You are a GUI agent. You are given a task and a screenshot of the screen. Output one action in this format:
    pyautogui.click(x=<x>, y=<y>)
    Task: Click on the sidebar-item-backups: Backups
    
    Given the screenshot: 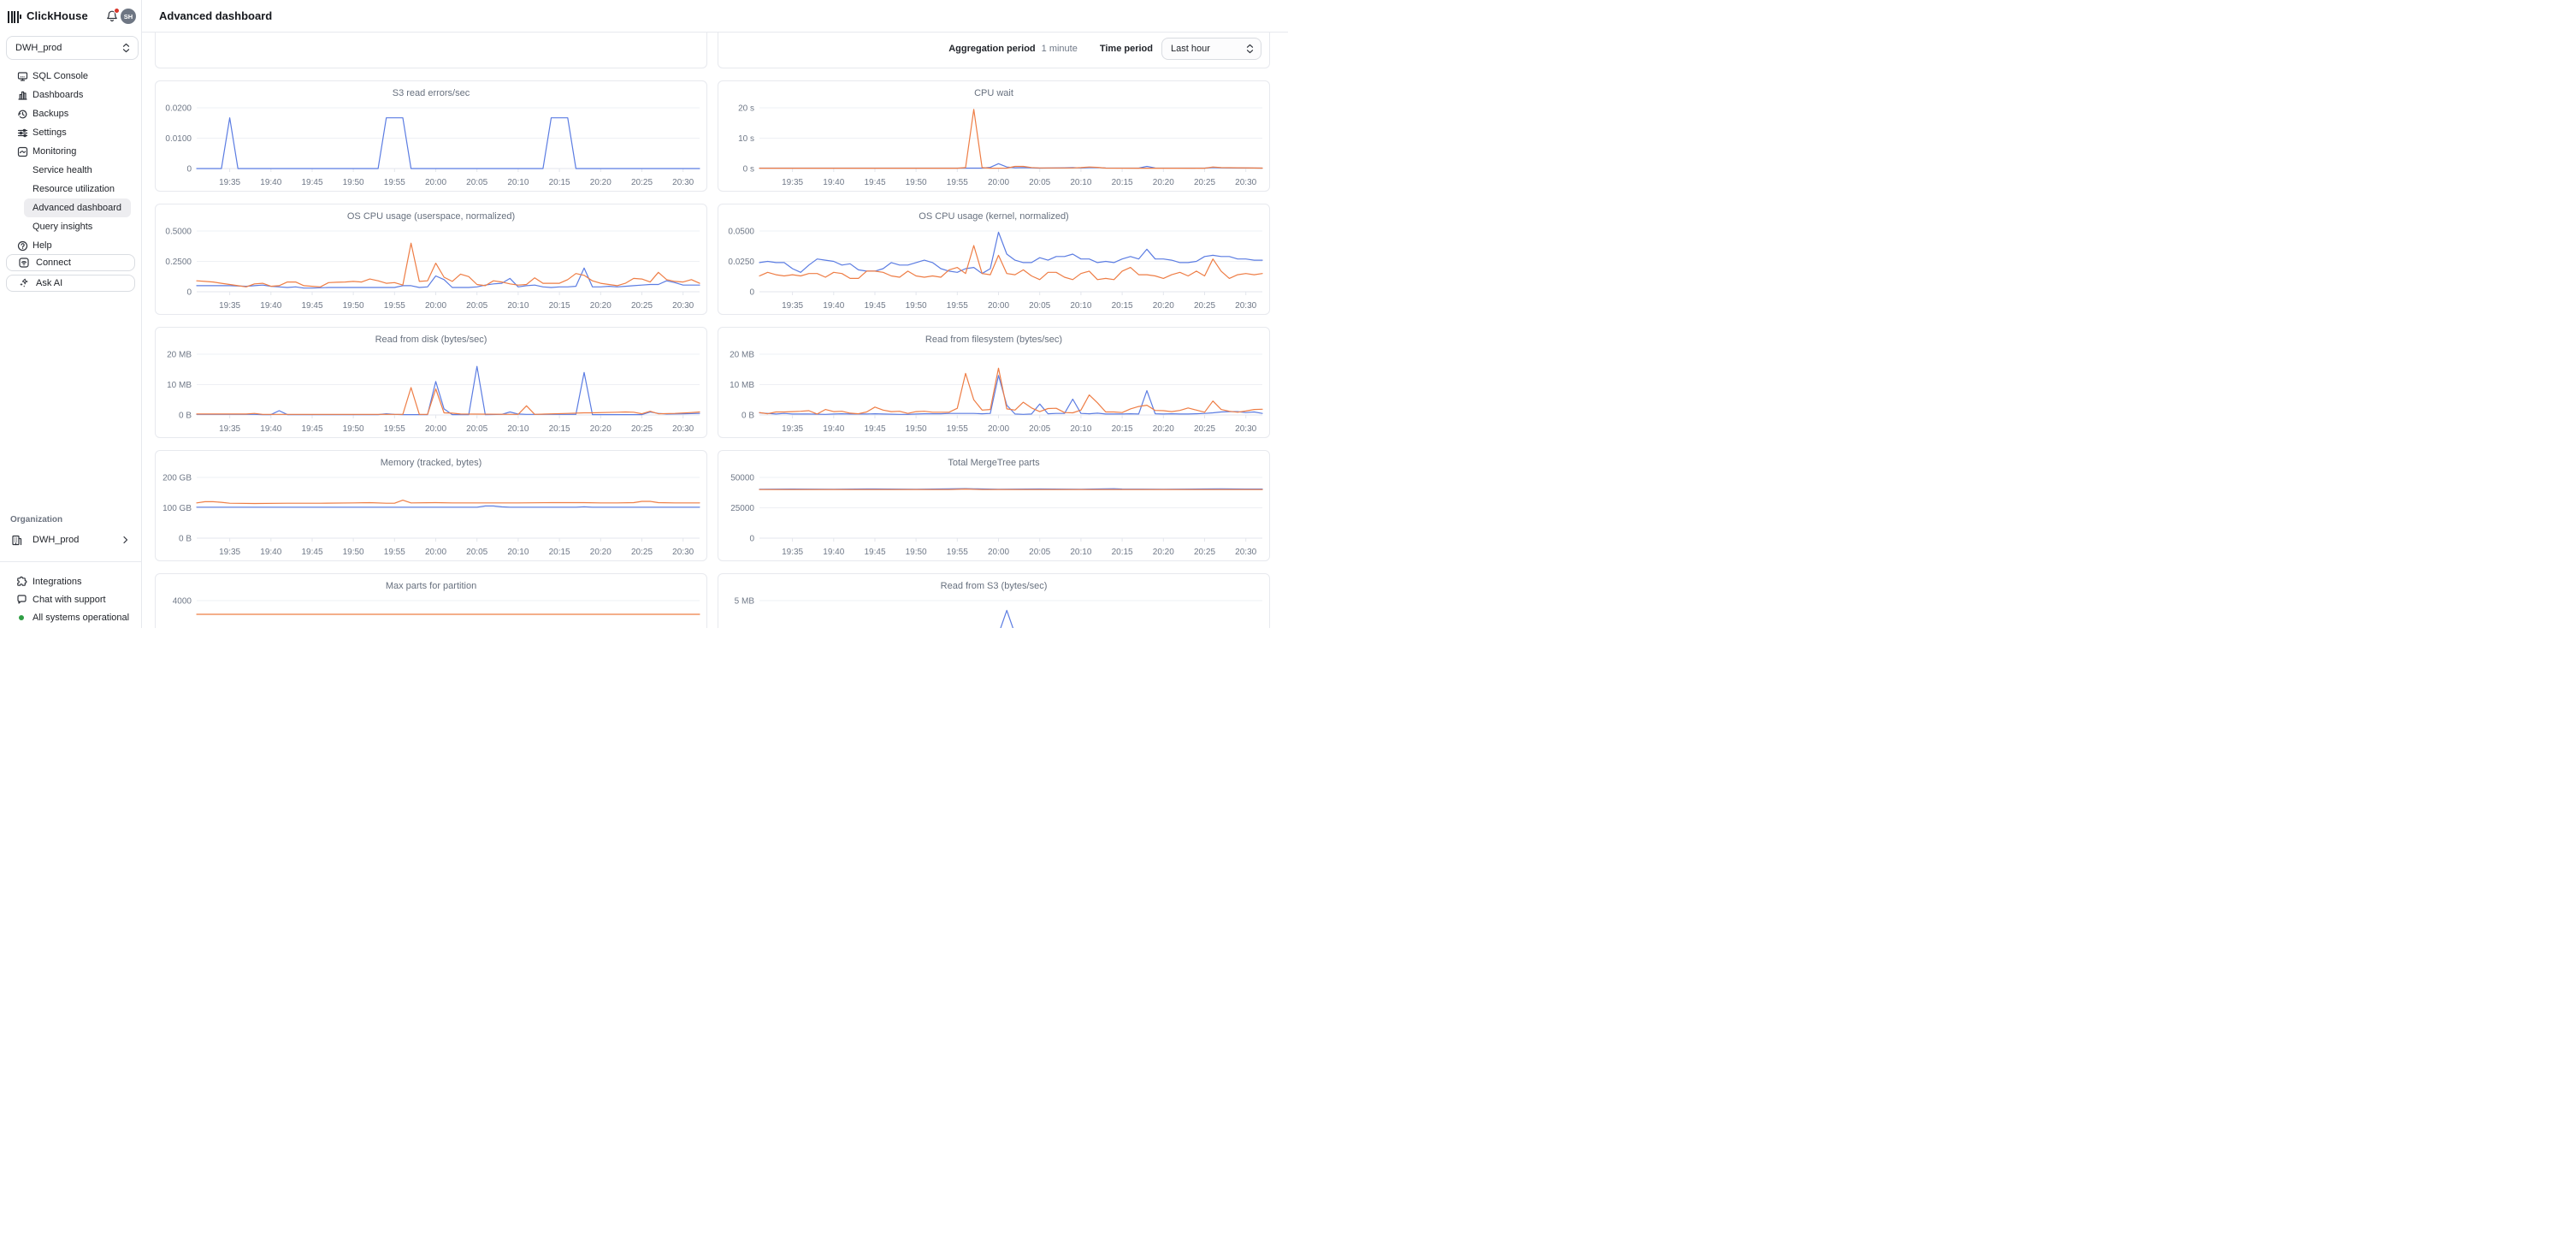 What is the action you would take?
    pyautogui.click(x=70, y=114)
    